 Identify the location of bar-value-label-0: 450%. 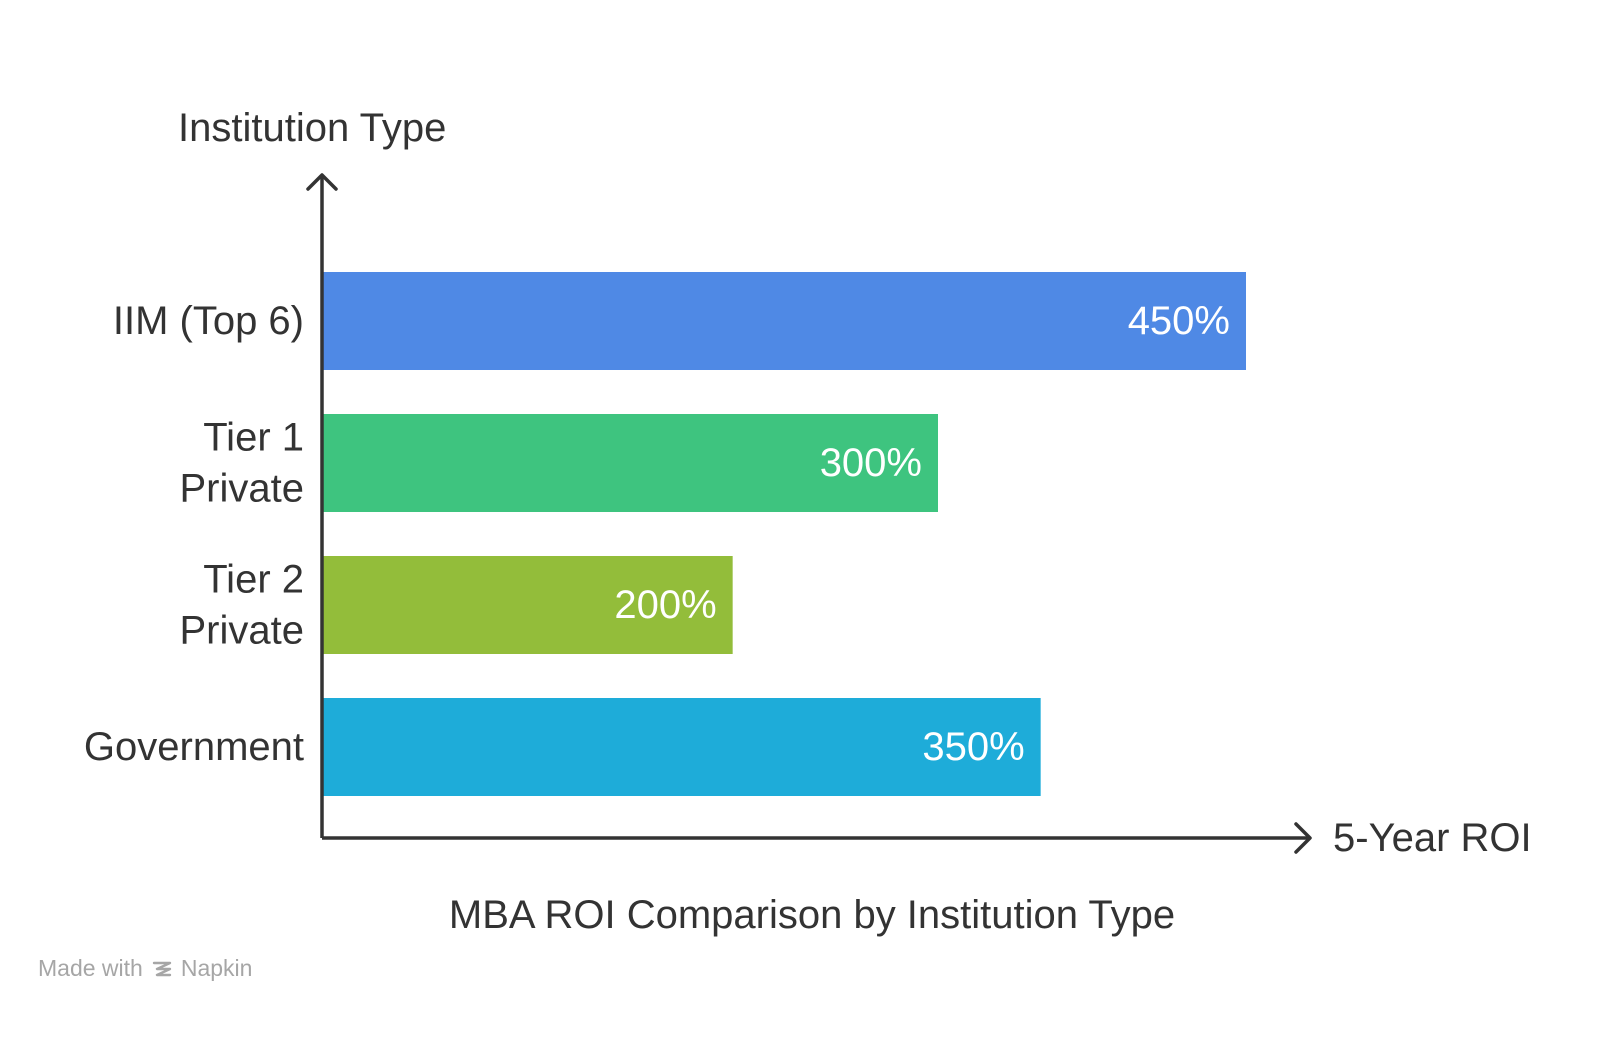
(1179, 321).